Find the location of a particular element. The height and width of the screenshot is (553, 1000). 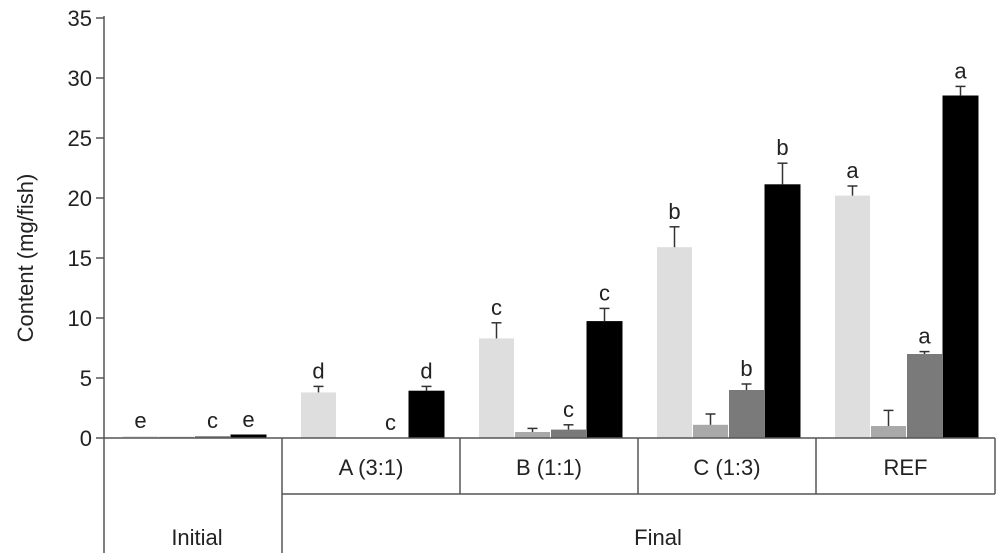

y-tick-label: 0 is located at coordinates (86, 438).